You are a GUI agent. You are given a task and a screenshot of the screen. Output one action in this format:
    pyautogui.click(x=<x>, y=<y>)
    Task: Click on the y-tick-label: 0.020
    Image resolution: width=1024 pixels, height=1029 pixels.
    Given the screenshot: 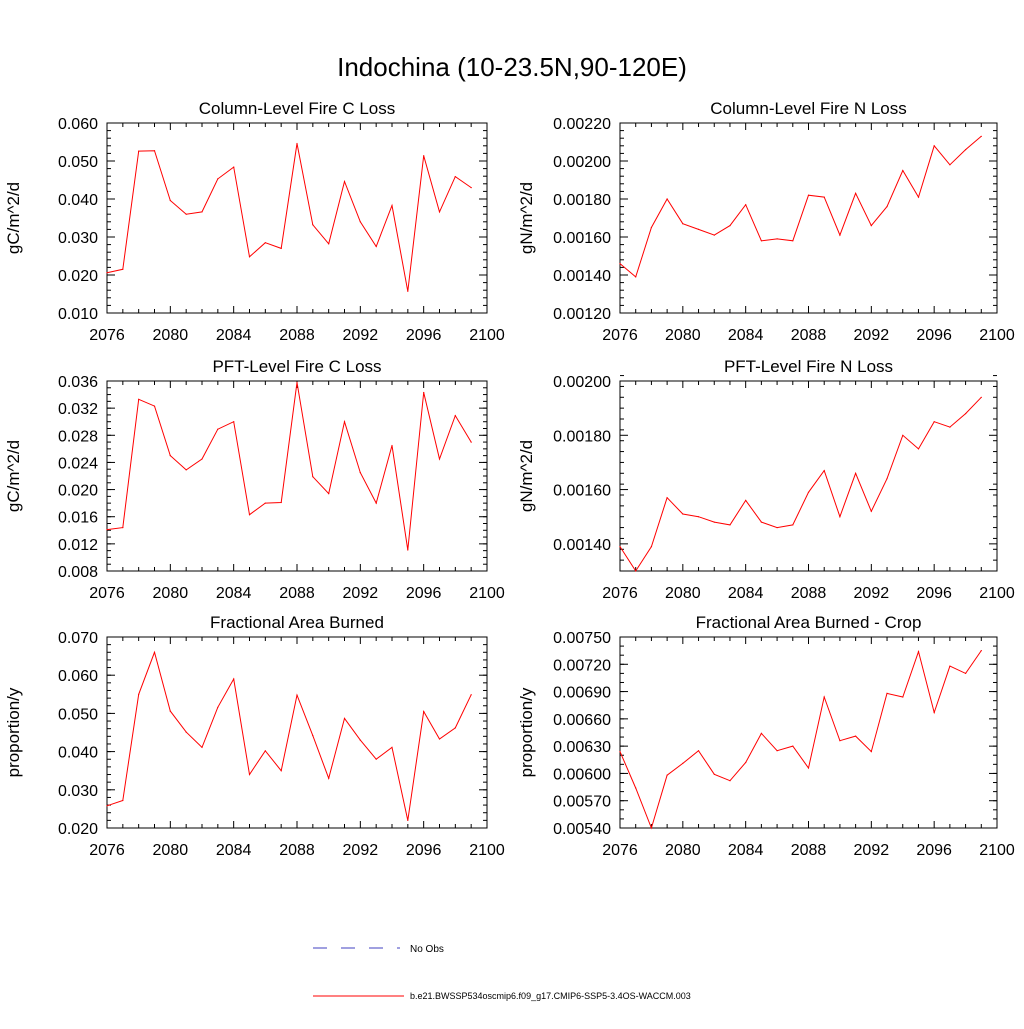 What is the action you would take?
    pyautogui.click(x=78, y=829)
    